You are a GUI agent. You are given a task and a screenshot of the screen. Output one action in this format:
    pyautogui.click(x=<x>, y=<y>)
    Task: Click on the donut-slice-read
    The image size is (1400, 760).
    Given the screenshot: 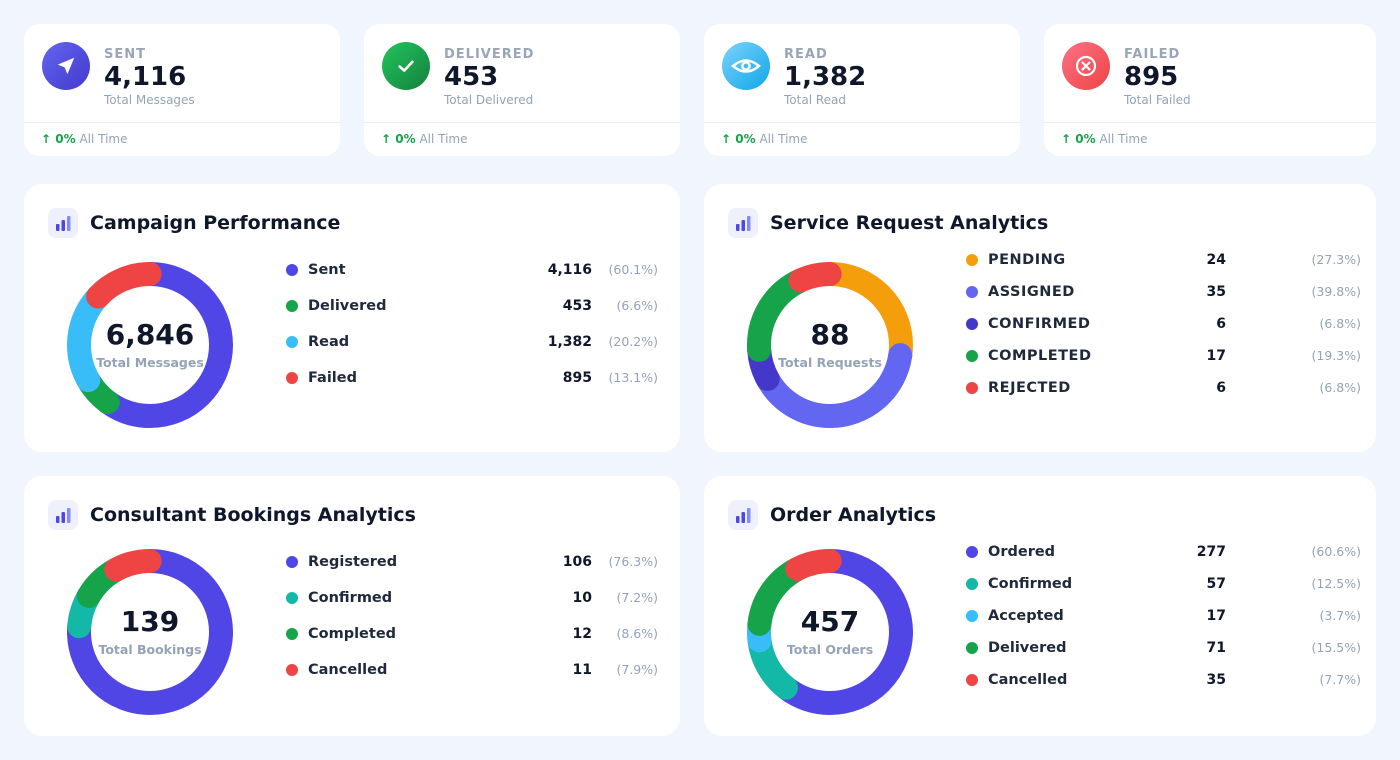 What is the action you would take?
    pyautogui.click(x=150, y=345)
    